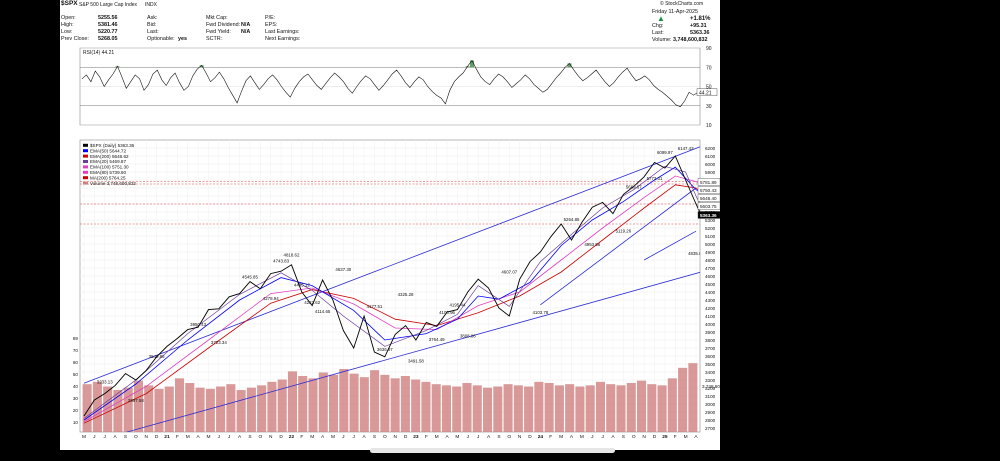 The height and width of the screenshot is (461, 1000). What do you see at coordinates (270, 18) in the screenshot?
I see `quote-label: P/E:` at bounding box center [270, 18].